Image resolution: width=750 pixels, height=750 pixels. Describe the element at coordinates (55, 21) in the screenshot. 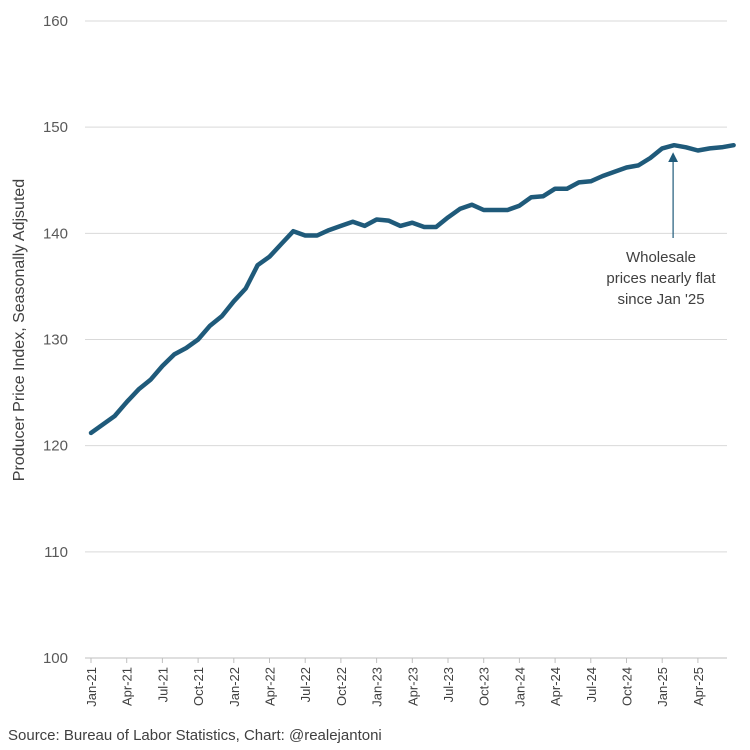

I see `y-tick-label: 160` at that location.